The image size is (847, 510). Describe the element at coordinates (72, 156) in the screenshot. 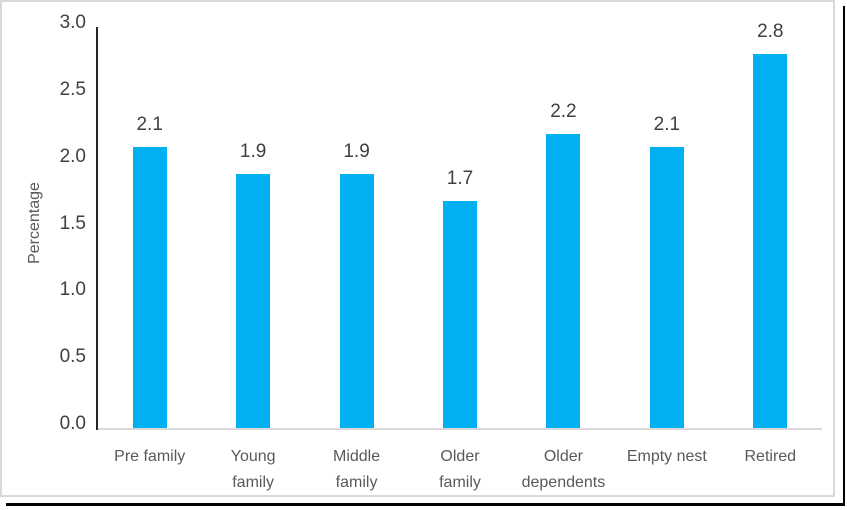

I see `y-tick-label: 2.0` at that location.